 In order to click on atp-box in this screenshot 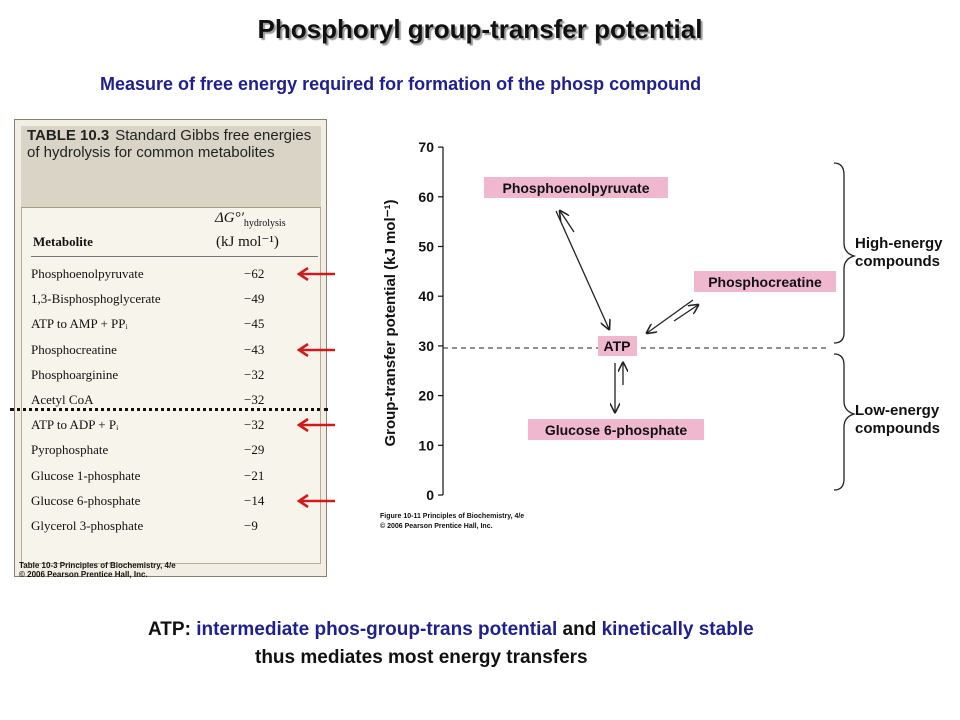, I will do `click(617, 346)`.